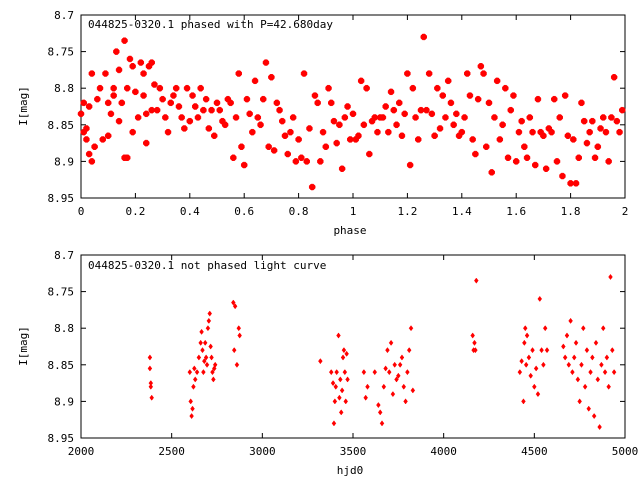  Describe the element at coordinates (64, 255) in the screenshot. I see `unphased-y-tick-label: 8.7` at that location.